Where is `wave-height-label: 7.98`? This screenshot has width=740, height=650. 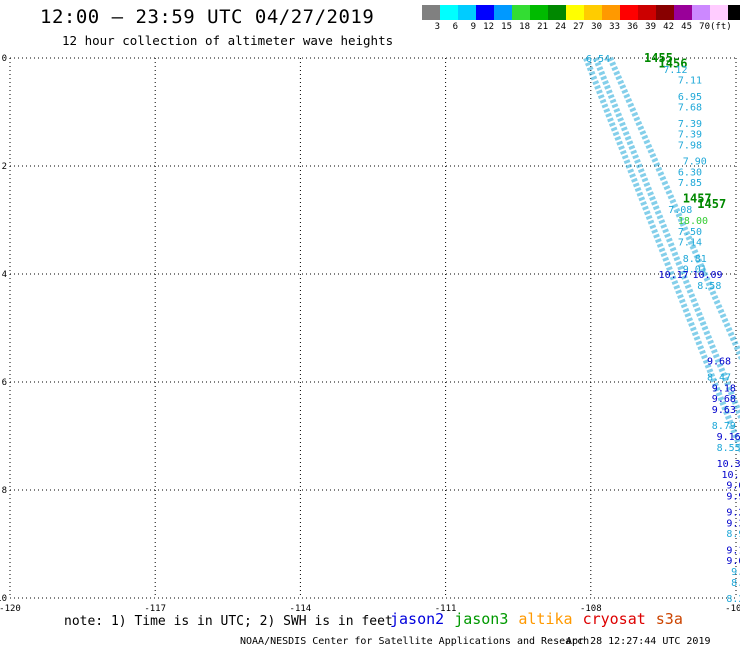 wave-height-label: 7.98 is located at coordinates (690, 145).